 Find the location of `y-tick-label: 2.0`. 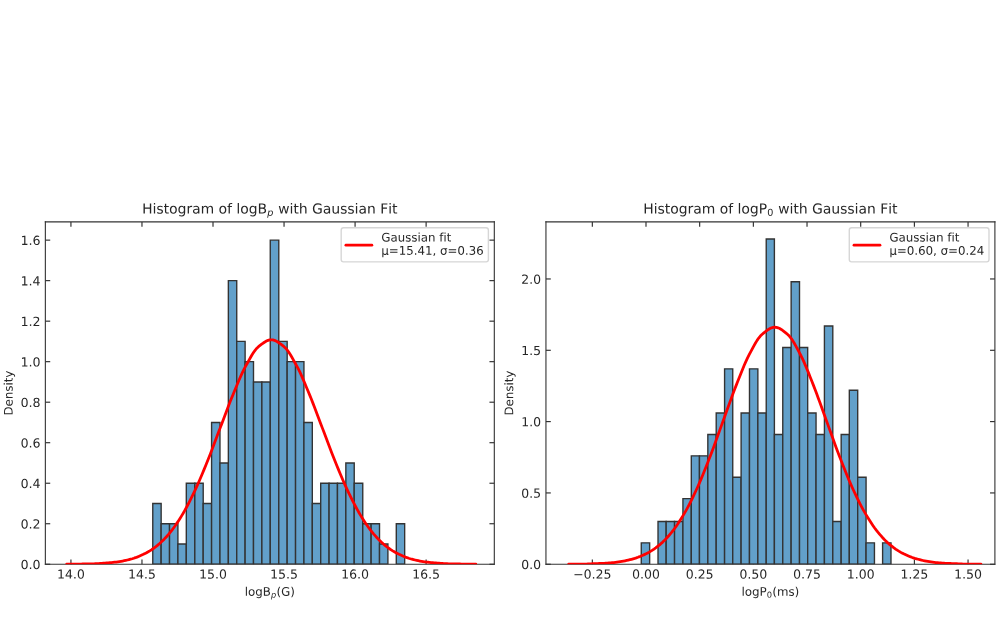

y-tick-label: 2.0 is located at coordinates (531, 279).